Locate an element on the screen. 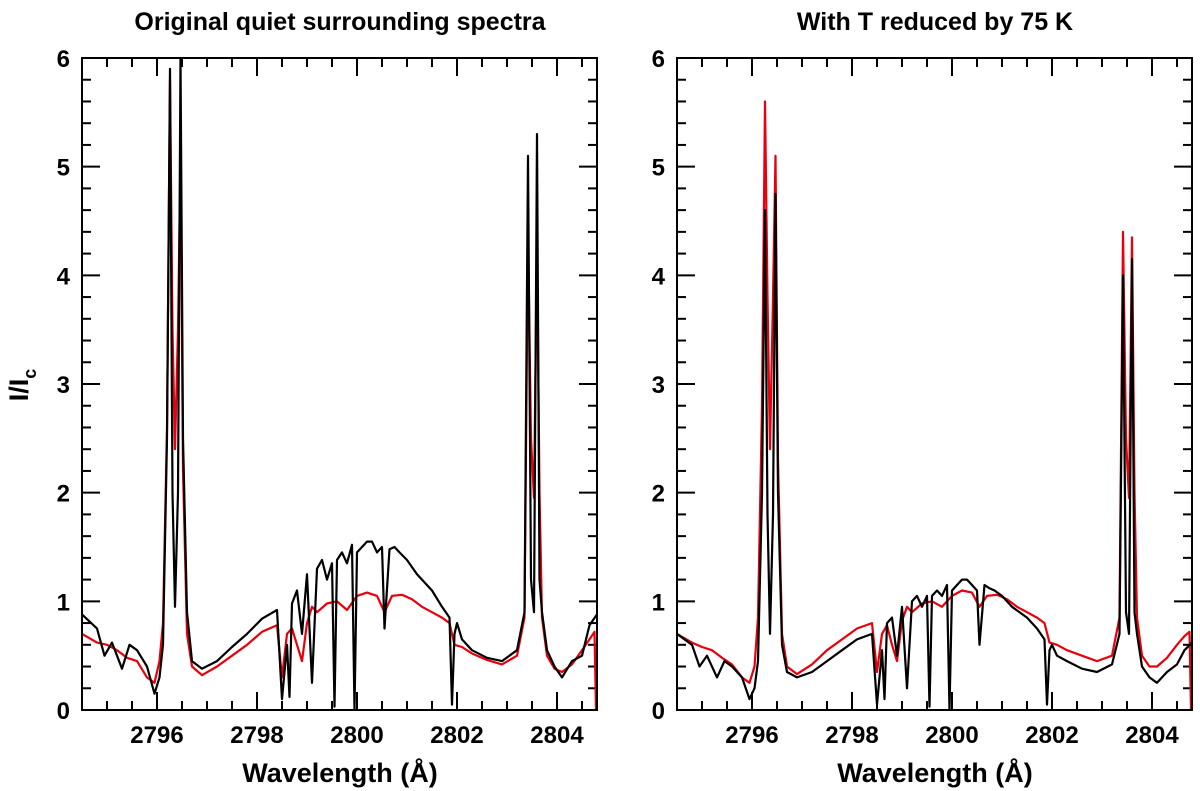 The height and width of the screenshot is (791, 1200). panel-left-y-axis-label-sub: c is located at coordinates (30, 374).